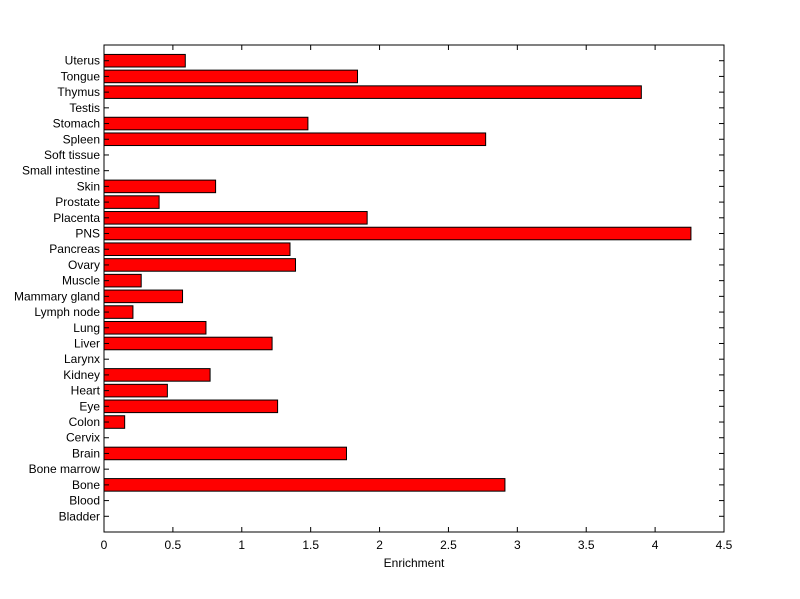 The width and height of the screenshot is (800, 599). I want to click on y-tick-label: Skin, so click(88, 186).